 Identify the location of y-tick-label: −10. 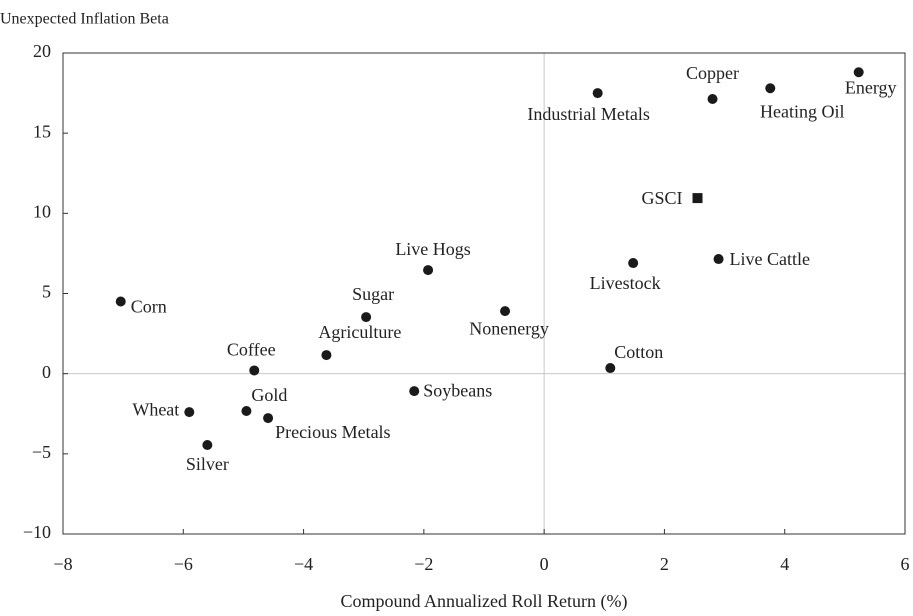
(37, 532).